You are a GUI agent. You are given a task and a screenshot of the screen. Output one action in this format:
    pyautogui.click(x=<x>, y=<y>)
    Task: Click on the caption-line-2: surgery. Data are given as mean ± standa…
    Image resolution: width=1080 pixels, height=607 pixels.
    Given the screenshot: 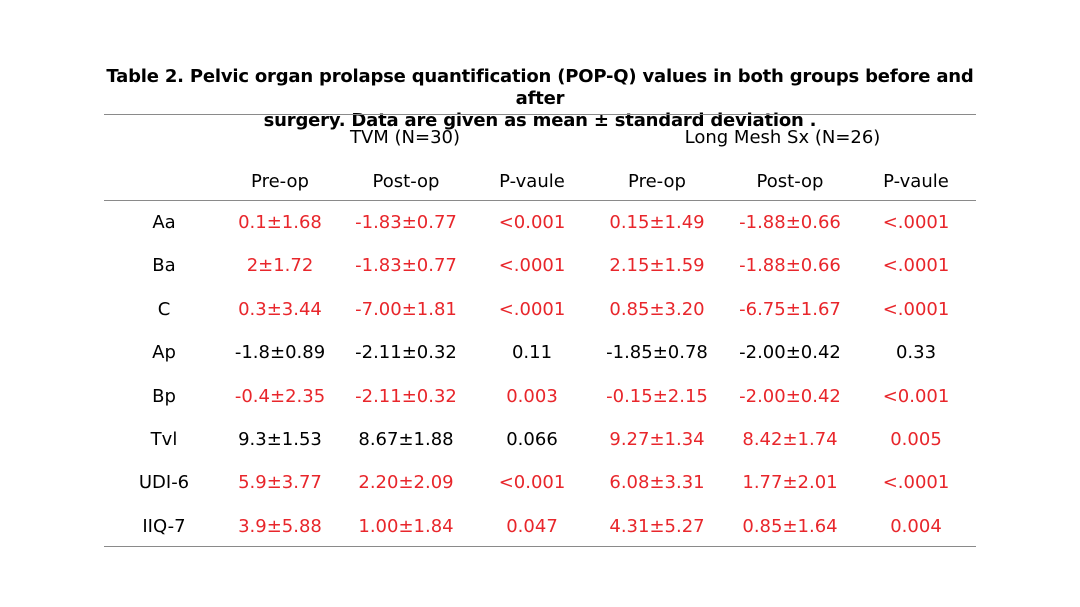 What is the action you would take?
    pyautogui.click(x=540, y=120)
    